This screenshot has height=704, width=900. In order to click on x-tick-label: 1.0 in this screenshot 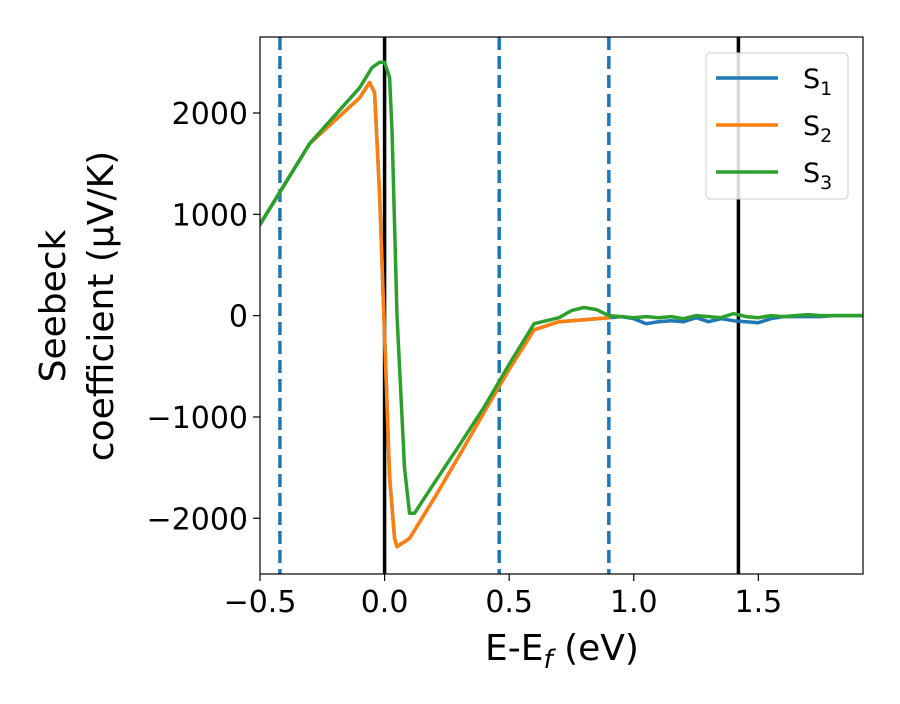, I will do `click(634, 602)`.